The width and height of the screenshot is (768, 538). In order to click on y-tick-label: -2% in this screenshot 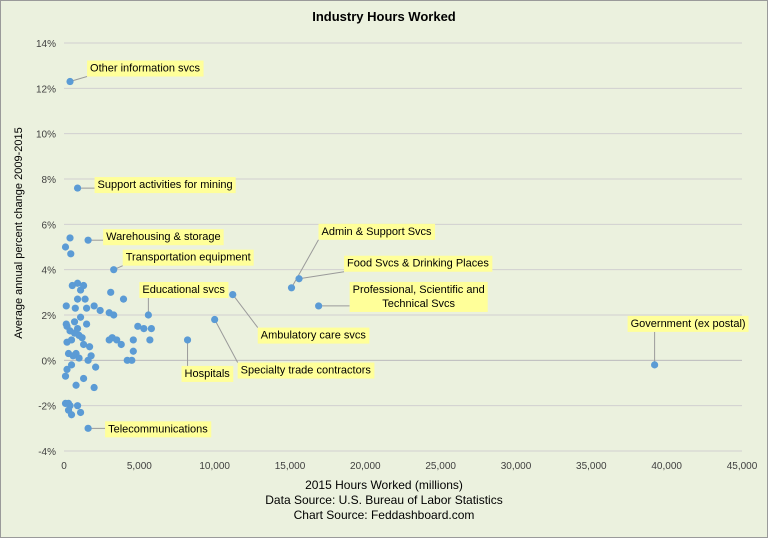, I will do `click(47, 407)`.